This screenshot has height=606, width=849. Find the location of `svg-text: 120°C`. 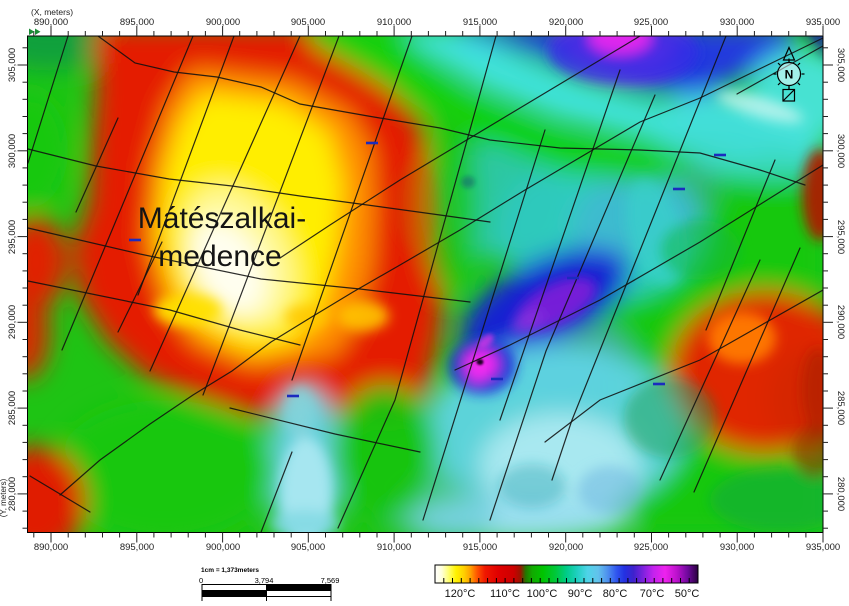

svg-text: 120°C is located at coordinates (460, 594).